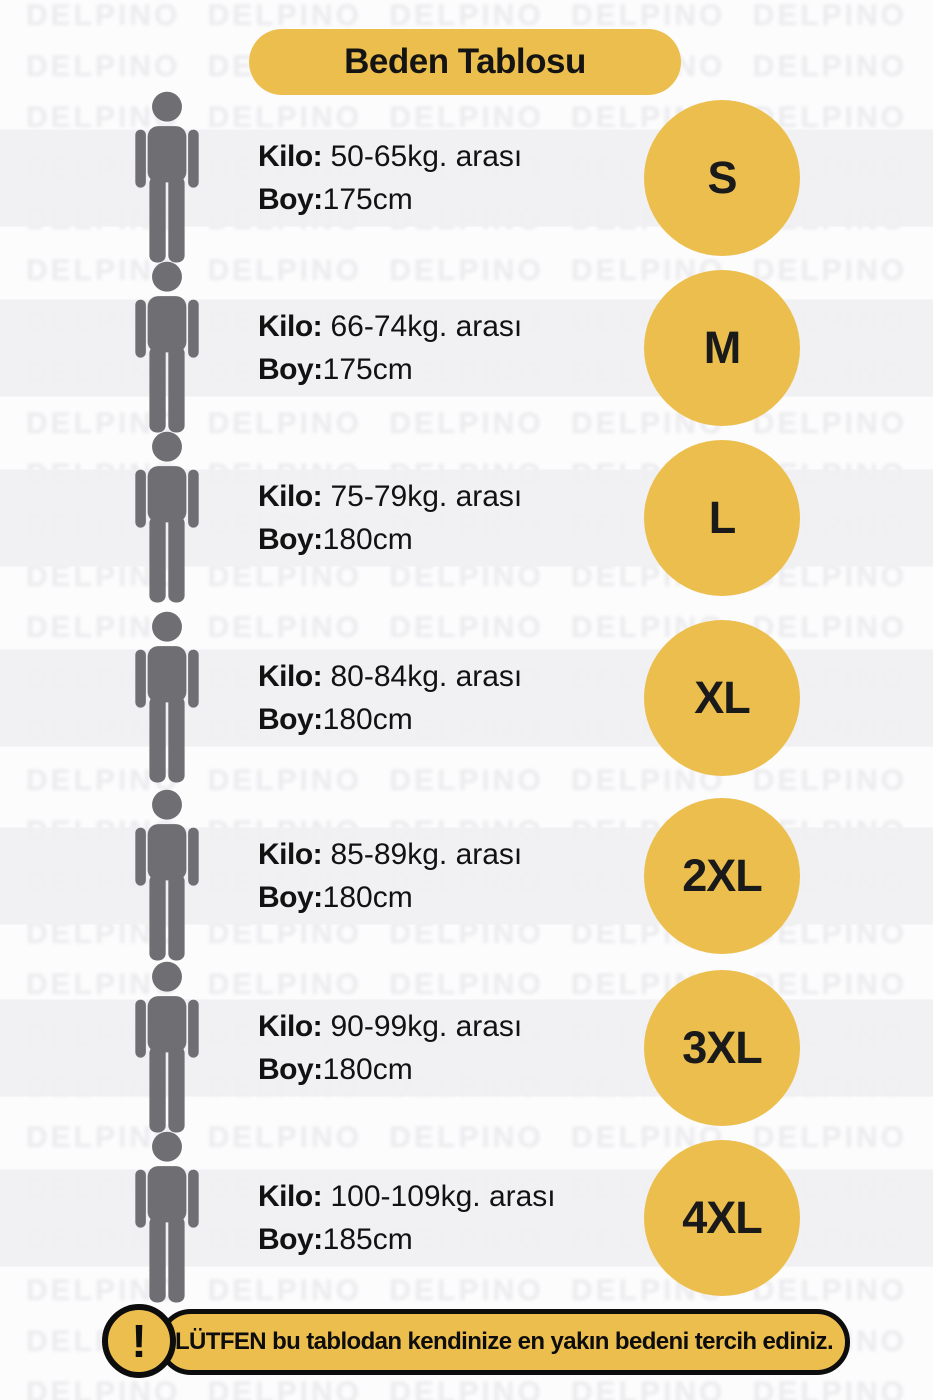 Image resolution: width=933 pixels, height=1400 pixels. What do you see at coordinates (407, 1218) in the screenshot?
I see `row-info: Kilo: 100-109kg. arası Boy:185cm` at bounding box center [407, 1218].